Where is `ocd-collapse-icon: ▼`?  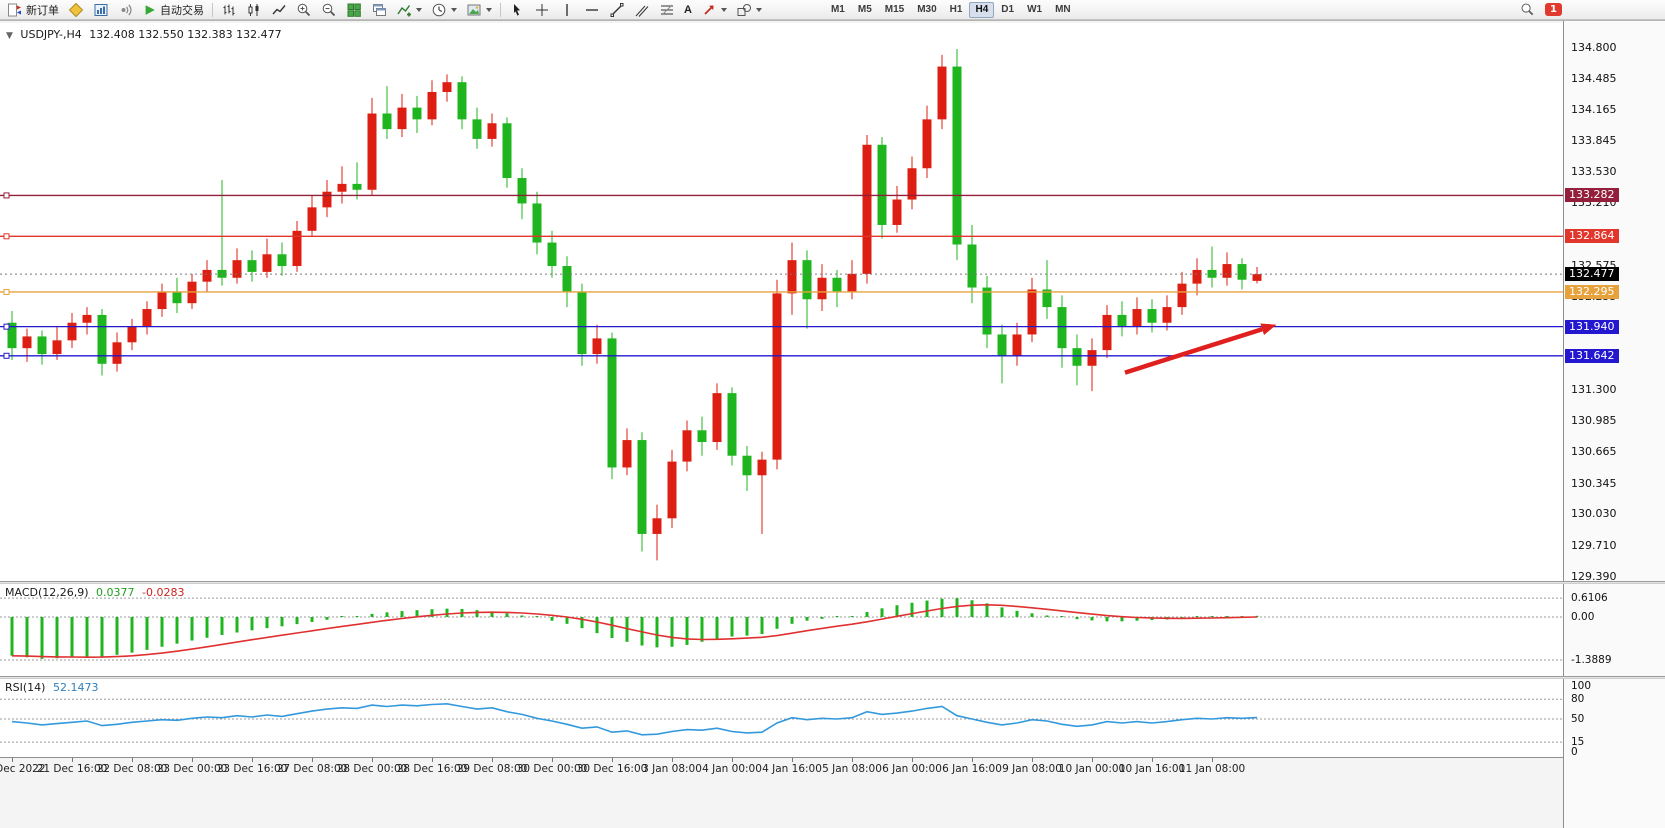
ocd-collapse-icon: ▼ is located at coordinates (9, 36).